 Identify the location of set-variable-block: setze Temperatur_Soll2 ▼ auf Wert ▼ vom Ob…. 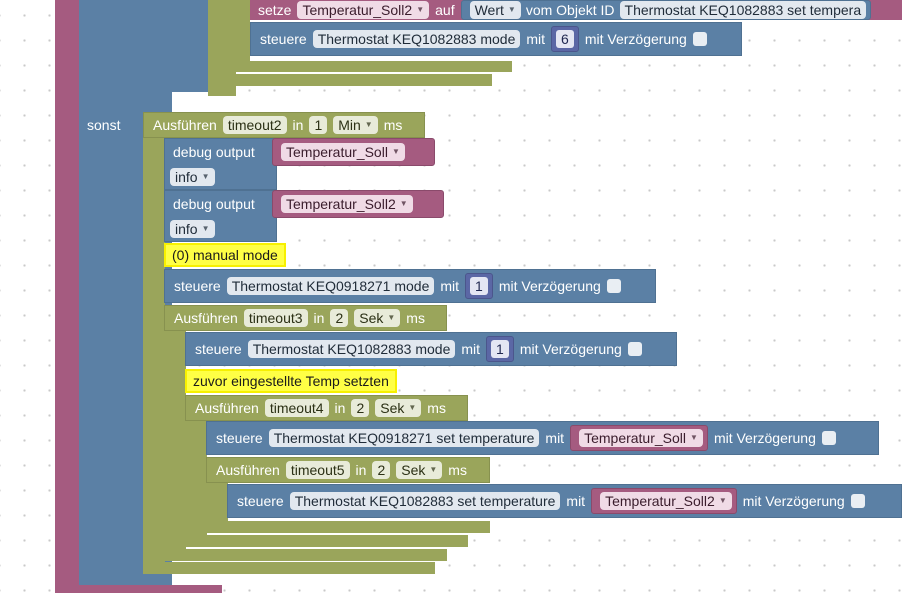
(576, 10).